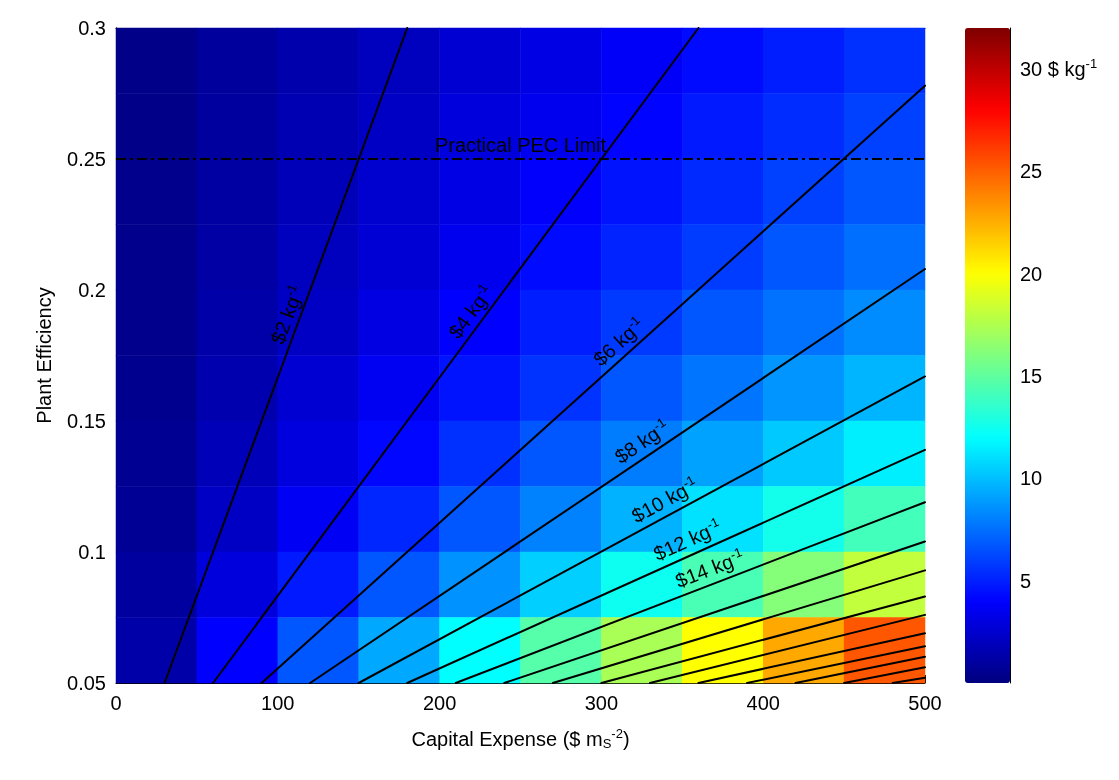 Image resolution: width=1119 pixels, height=780 pixels. Describe the element at coordinates (1031, 478) in the screenshot. I see `color-bar-label: 10` at that location.